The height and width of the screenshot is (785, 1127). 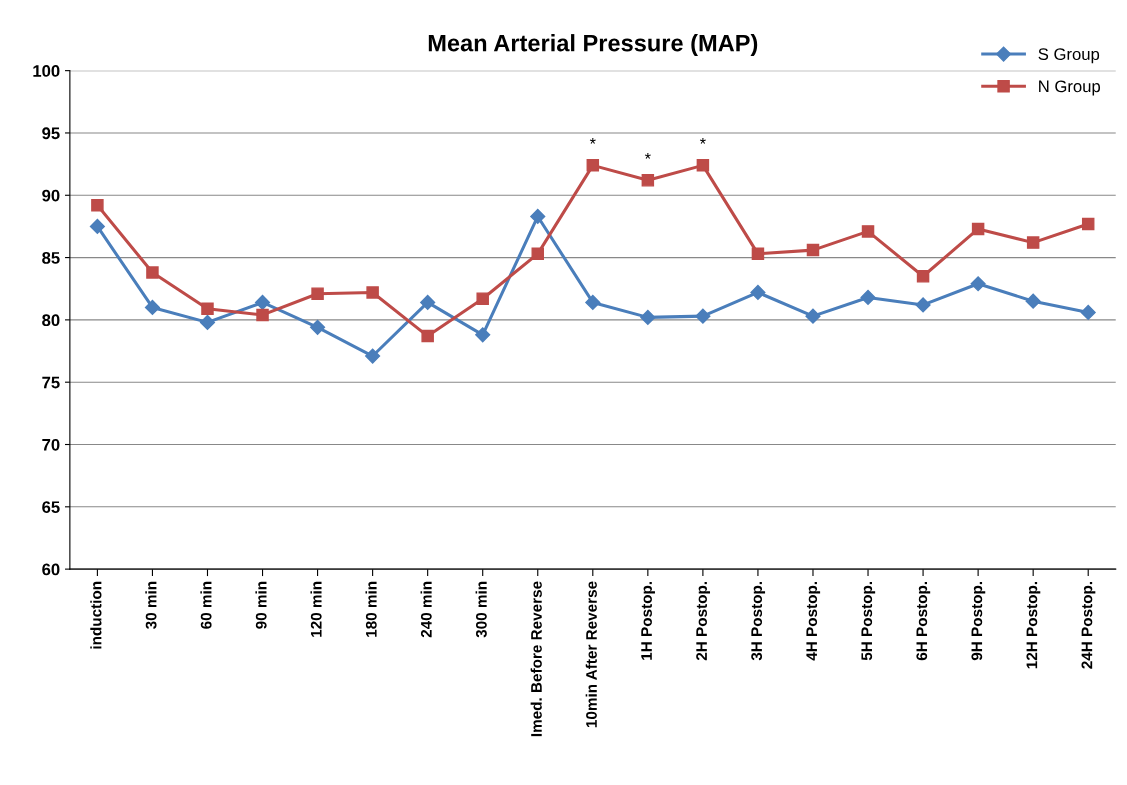 What do you see at coordinates (703, 621) in the screenshot?
I see `x-tick-label: 2H Postop.` at bounding box center [703, 621].